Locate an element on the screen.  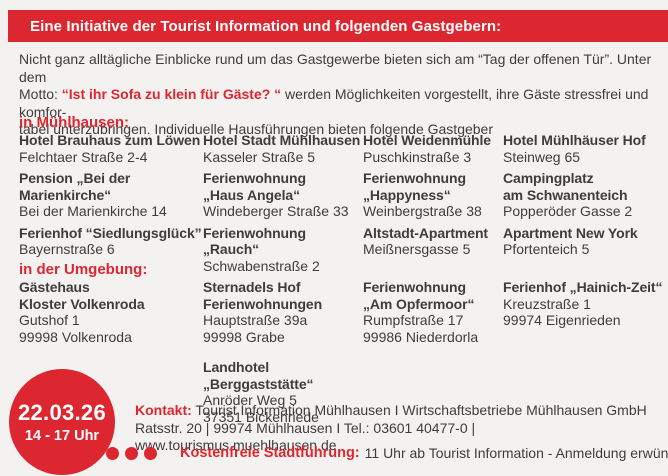
section-heading-muehlhausen: in Mühlhausen: is located at coordinates (74, 122).